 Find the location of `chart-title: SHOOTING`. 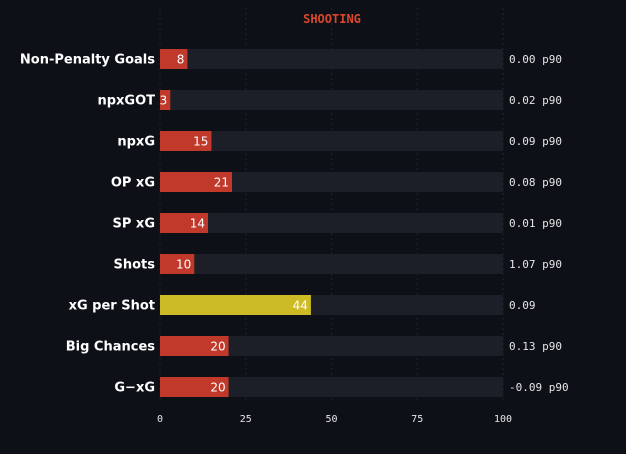

chart-title: SHOOTING is located at coordinates (332, 19).